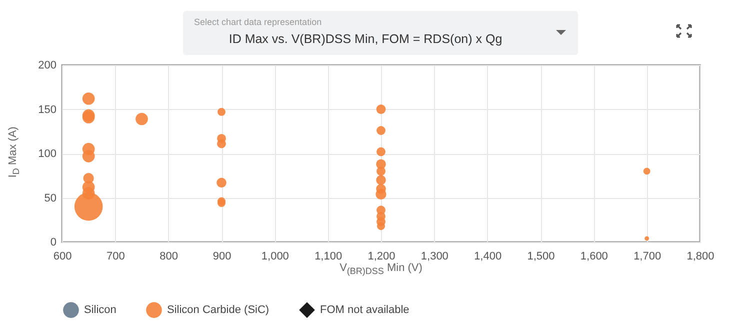 Image resolution: width=736 pixels, height=328 pixels. Describe the element at coordinates (488, 256) in the screenshot. I see `x-tick-label: 1,400` at that location.